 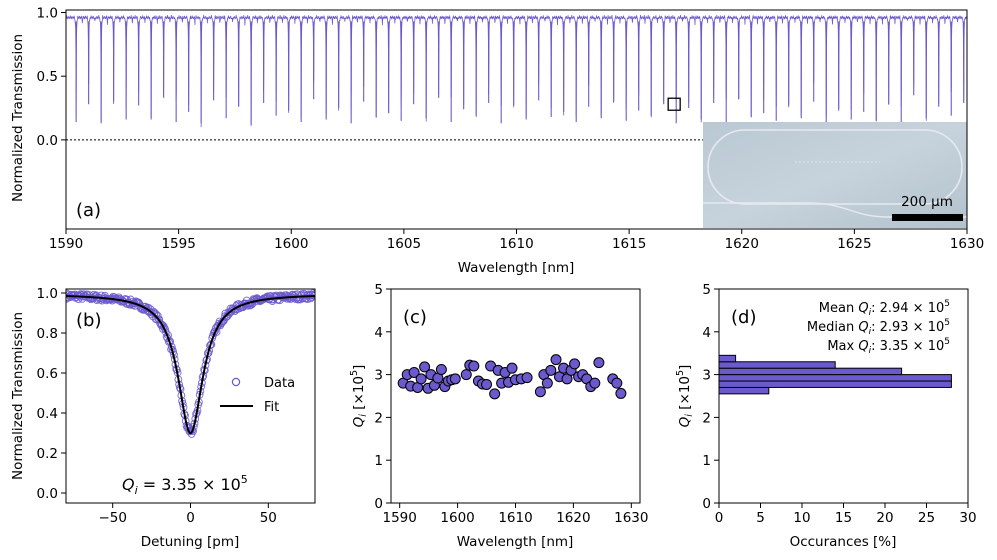 What do you see at coordinates (47, 334) in the screenshot?
I see `y-tick-label: 0.8` at bounding box center [47, 334].